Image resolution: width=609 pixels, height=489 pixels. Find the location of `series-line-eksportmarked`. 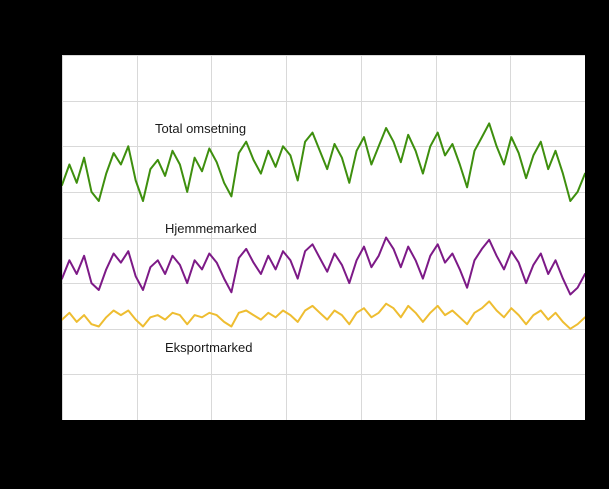

series-line-eksportmarked is located at coordinates (323, 315).